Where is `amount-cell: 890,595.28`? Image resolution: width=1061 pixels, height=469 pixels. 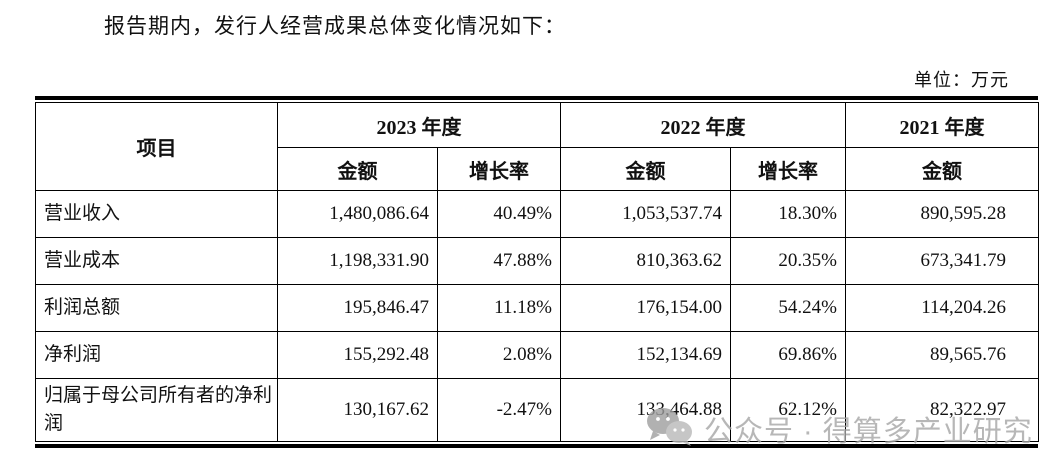
amount-cell: 890,595.28 is located at coordinates (942, 214).